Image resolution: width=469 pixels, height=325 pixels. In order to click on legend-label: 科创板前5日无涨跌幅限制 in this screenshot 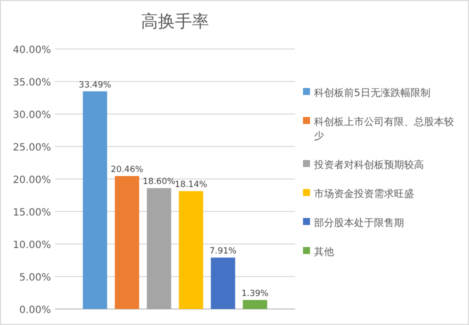, I will do `click(372, 93)`.